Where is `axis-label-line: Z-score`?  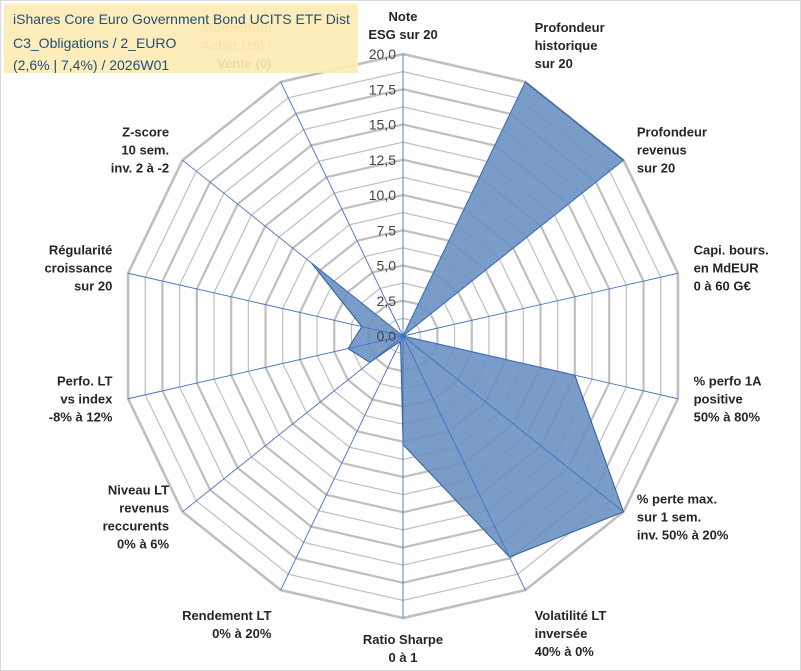 axis-label-line: Z-score is located at coordinates (145, 132).